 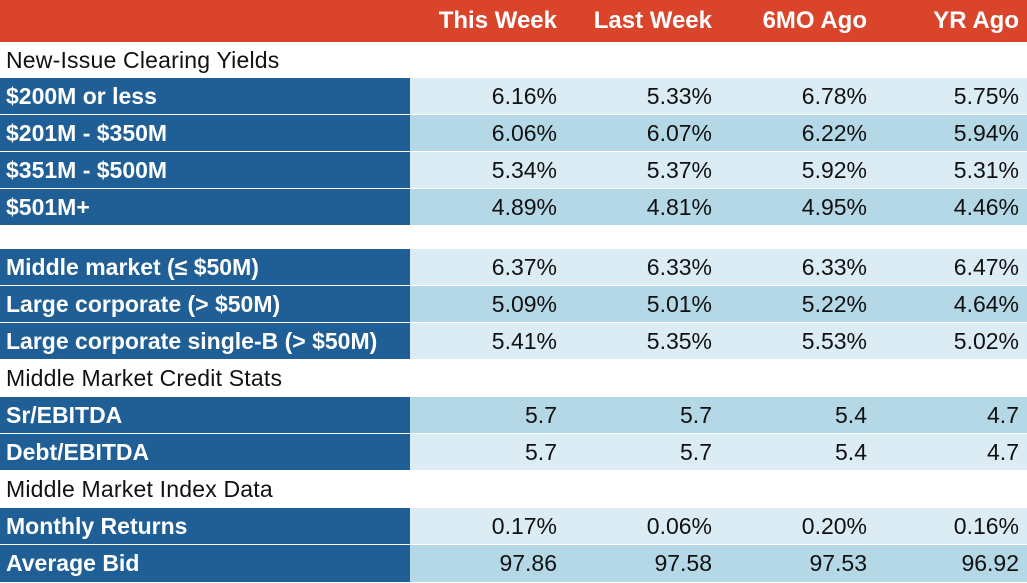 What do you see at coordinates (951, 526) in the screenshot?
I see `cell-yr-ago: 0.16%` at bounding box center [951, 526].